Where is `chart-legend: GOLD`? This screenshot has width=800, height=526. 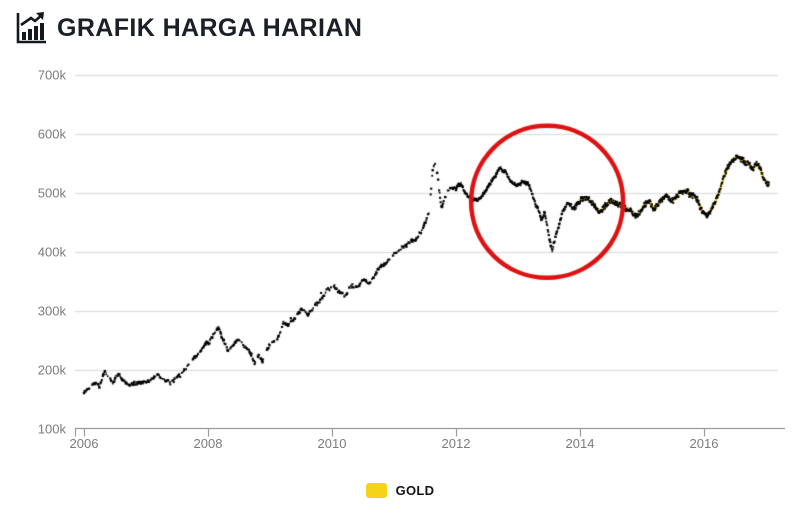 chart-legend: GOLD is located at coordinates (400, 490).